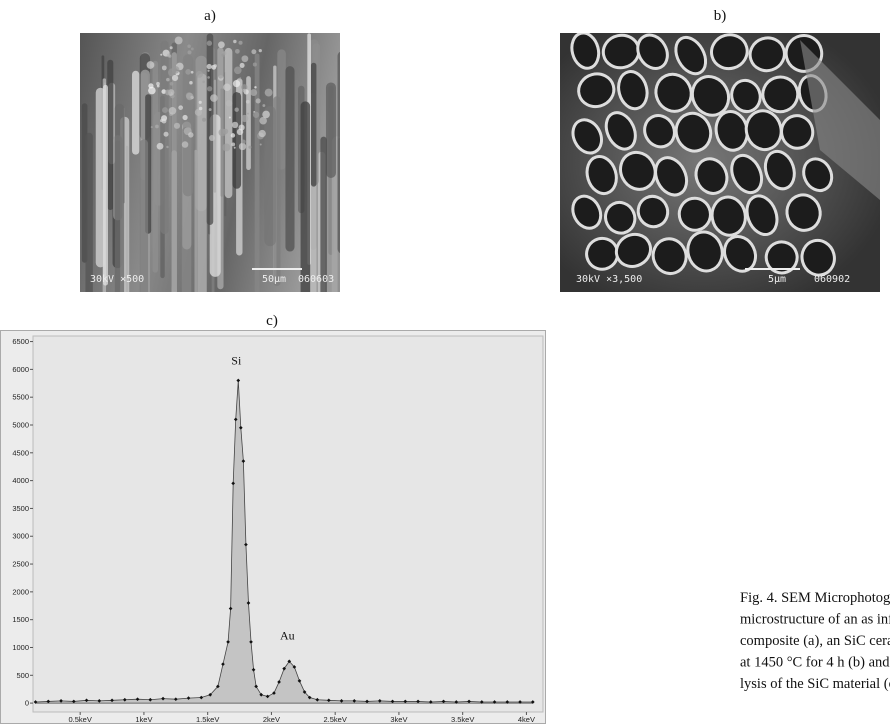 Image resolution: width=890 pixels, height=724 pixels. Describe the element at coordinates (20, 564) in the screenshot. I see `y-tick-label: 2500` at that location.